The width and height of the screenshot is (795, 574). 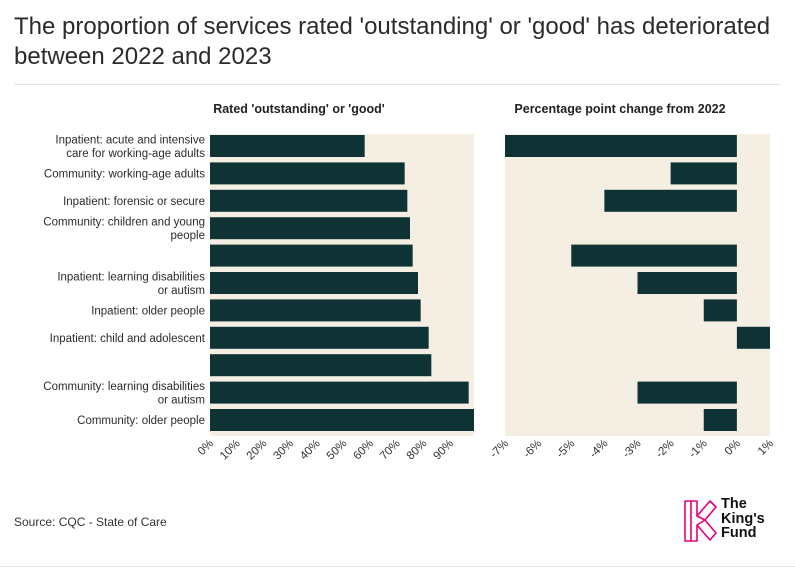 I want to click on right-axis-tick-label: -1%, so click(x=698, y=449).